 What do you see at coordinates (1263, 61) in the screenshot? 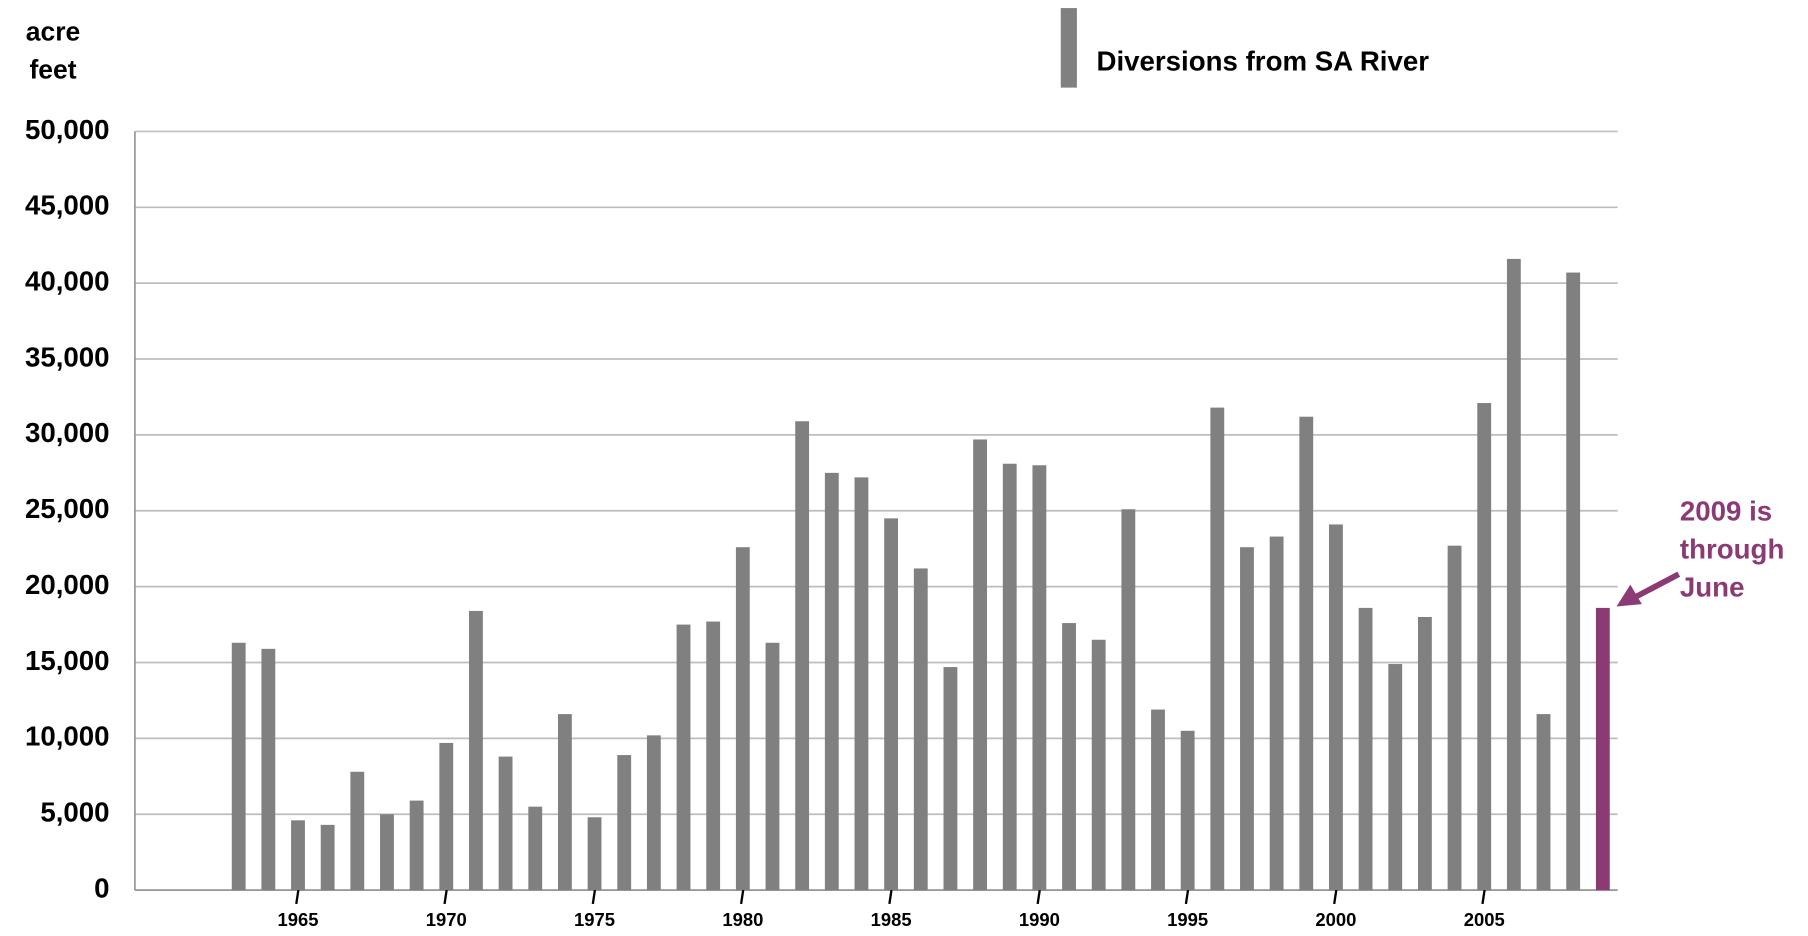
I see `legend-label: Diversions from SA River` at bounding box center [1263, 61].